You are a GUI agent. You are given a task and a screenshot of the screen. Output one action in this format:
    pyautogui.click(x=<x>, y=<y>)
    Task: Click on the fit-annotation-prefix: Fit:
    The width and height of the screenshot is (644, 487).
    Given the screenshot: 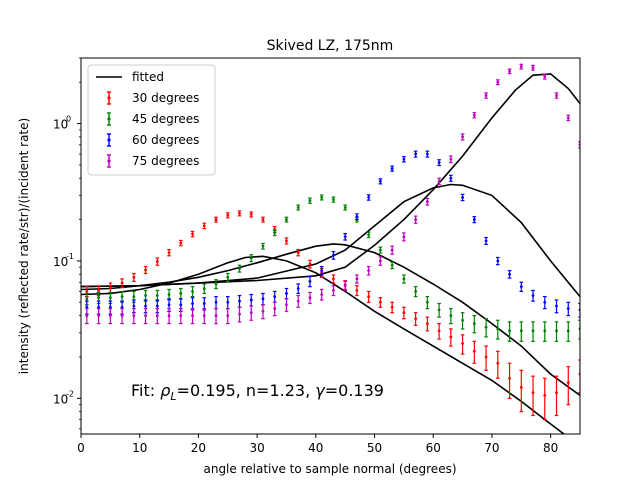 What is the action you would take?
    pyautogui.click(x=145, y=390)
    